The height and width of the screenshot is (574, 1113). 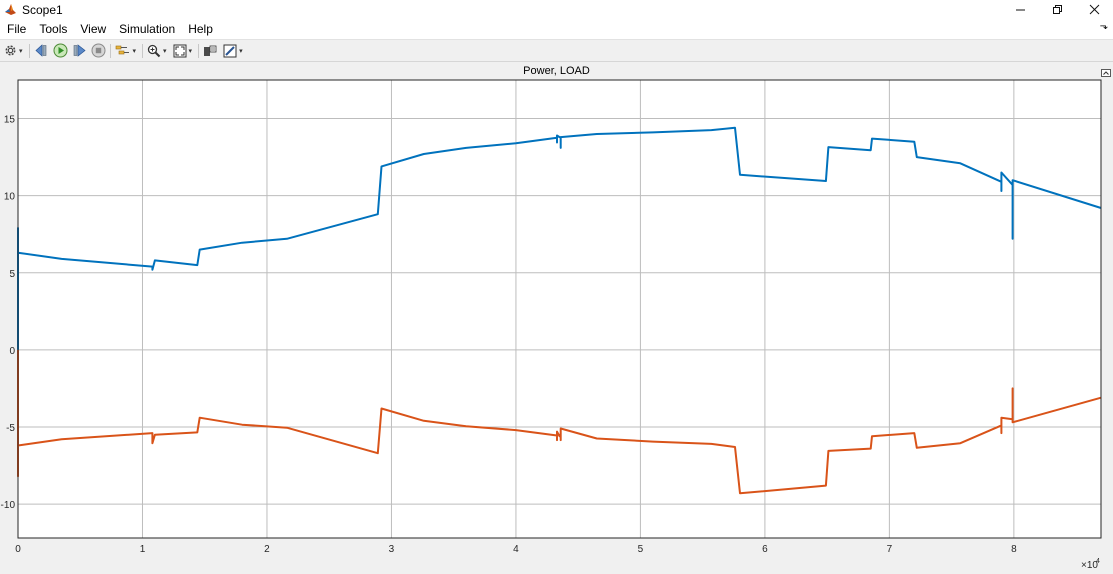 What do you see at coordinates (200, 29) in the screenshot?
I see `menu-help: Help` at bounding box center [200, 29].